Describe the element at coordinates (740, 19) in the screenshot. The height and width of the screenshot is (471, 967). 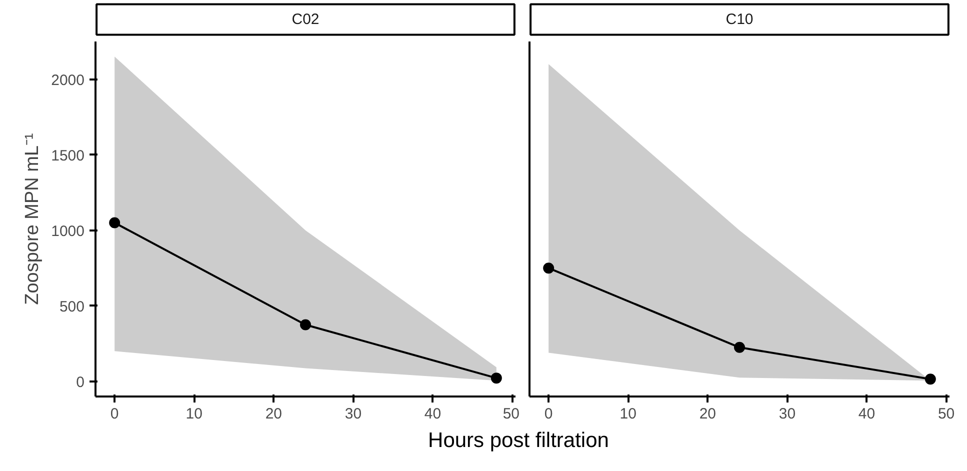
I see `chart-title: C10` at that location.